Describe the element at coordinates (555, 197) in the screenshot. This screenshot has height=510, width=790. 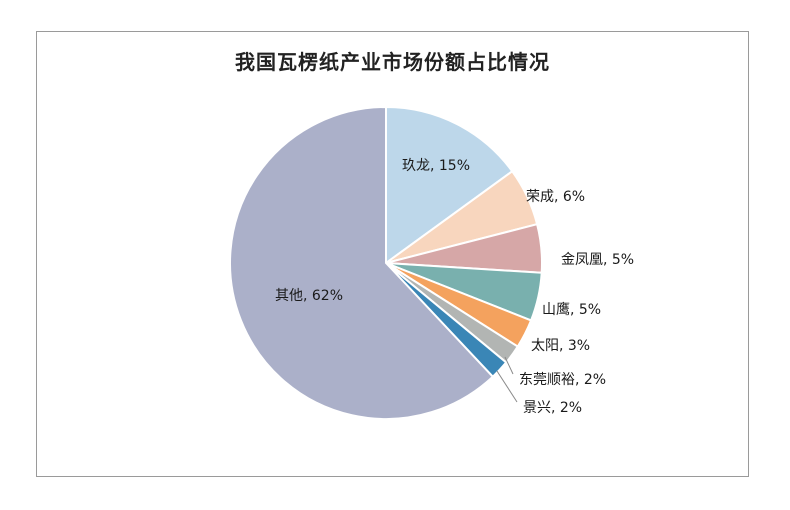
I see `slice-label-2: 荣成, 6%` at that location.